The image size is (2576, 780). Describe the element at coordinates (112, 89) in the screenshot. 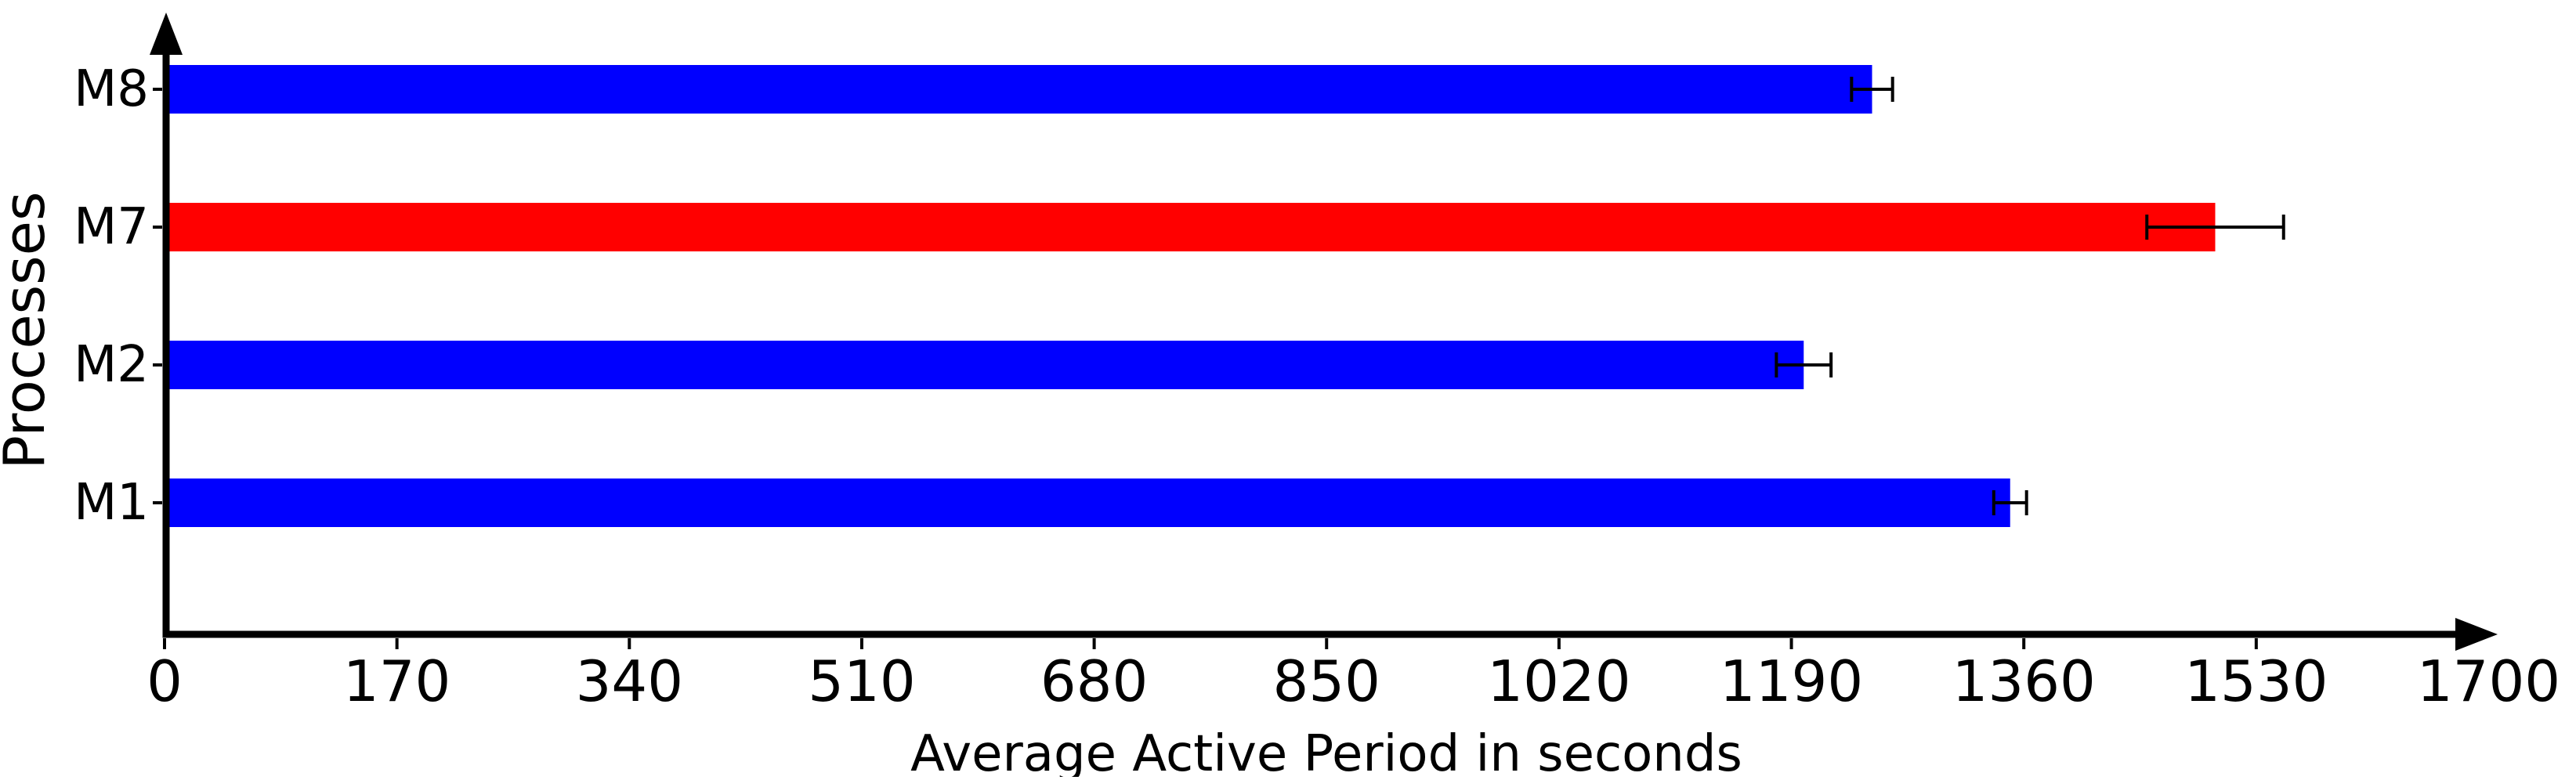

I see `y-tick-label-M8: M8` at that location.